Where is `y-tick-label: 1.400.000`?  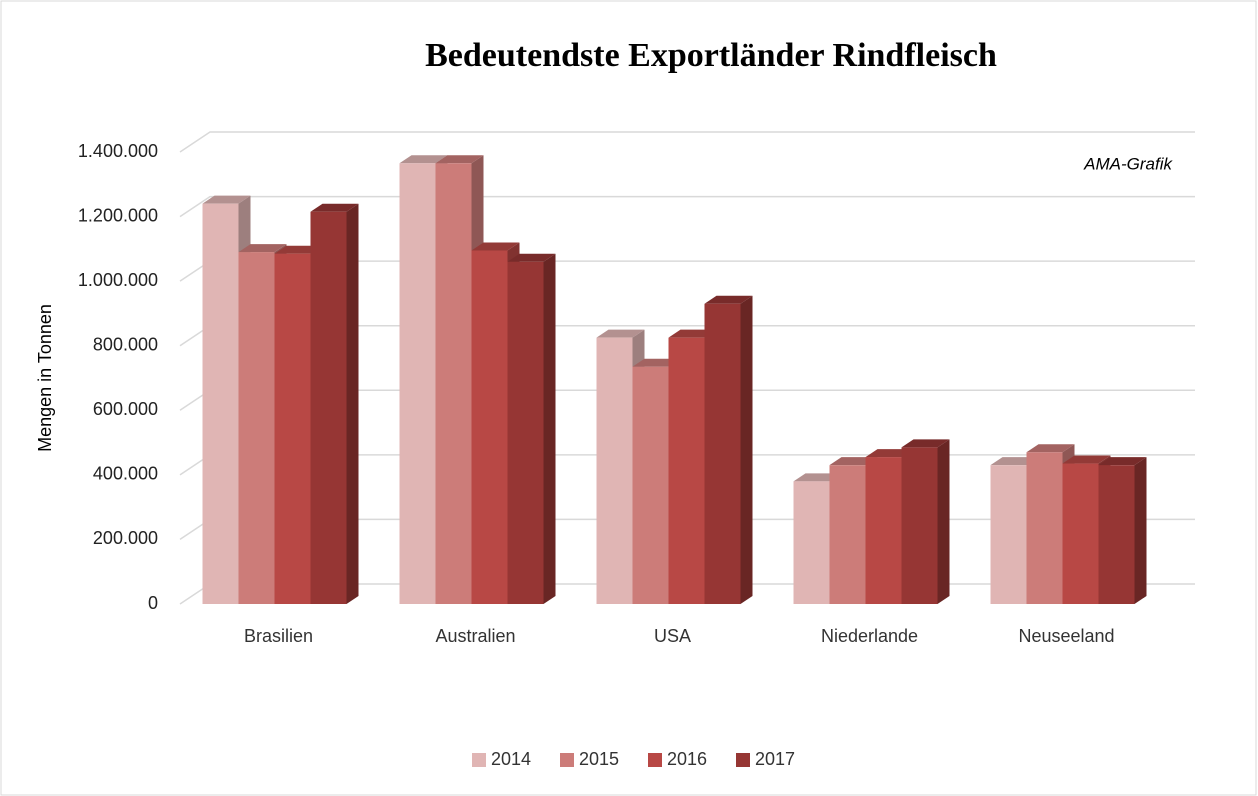 y-tick-label: 1.400.000 is located at coordinates (118, 151).